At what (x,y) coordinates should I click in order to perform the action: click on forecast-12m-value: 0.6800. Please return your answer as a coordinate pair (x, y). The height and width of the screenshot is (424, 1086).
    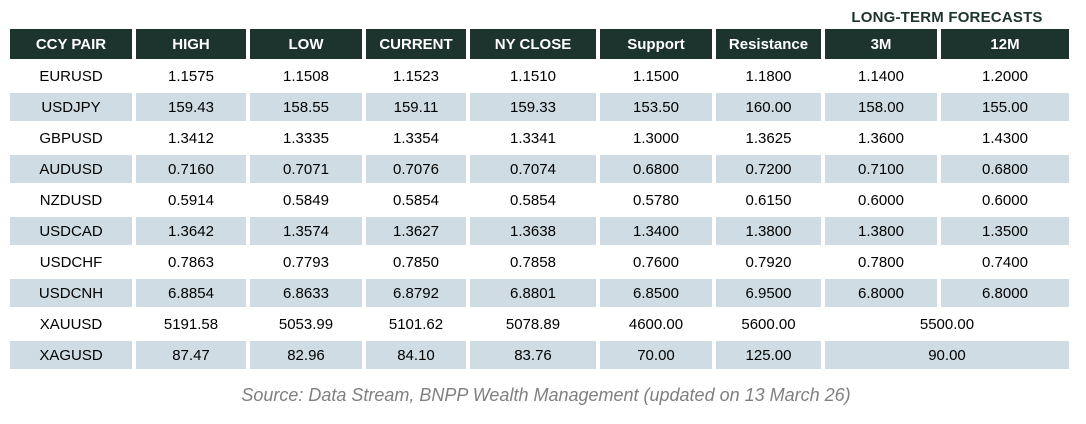
    Looking at the image, I should click on (1005, 169).